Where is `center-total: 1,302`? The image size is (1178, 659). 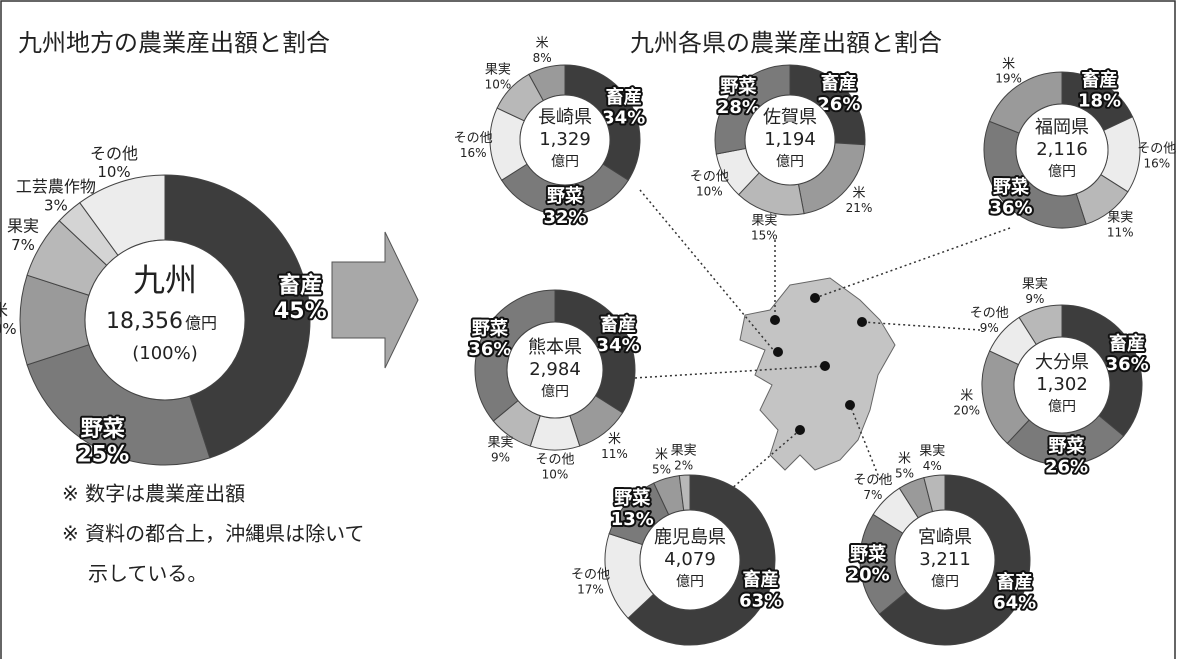
center-total: 1,302 is located at coordinates (1062, 384).